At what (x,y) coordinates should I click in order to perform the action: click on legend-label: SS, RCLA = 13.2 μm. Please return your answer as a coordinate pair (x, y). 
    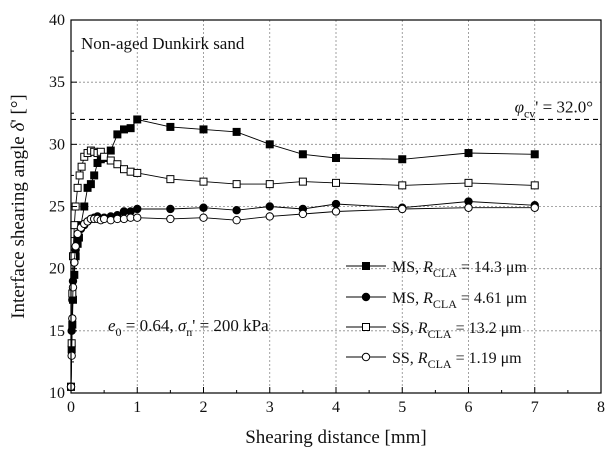
    Looking at the image, I should click on (457, 330).